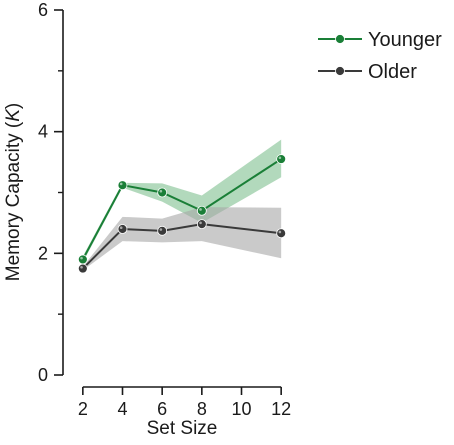 The image size is (454, 445). I want to click on x-axis-title: Set Size, so click(182, 428).